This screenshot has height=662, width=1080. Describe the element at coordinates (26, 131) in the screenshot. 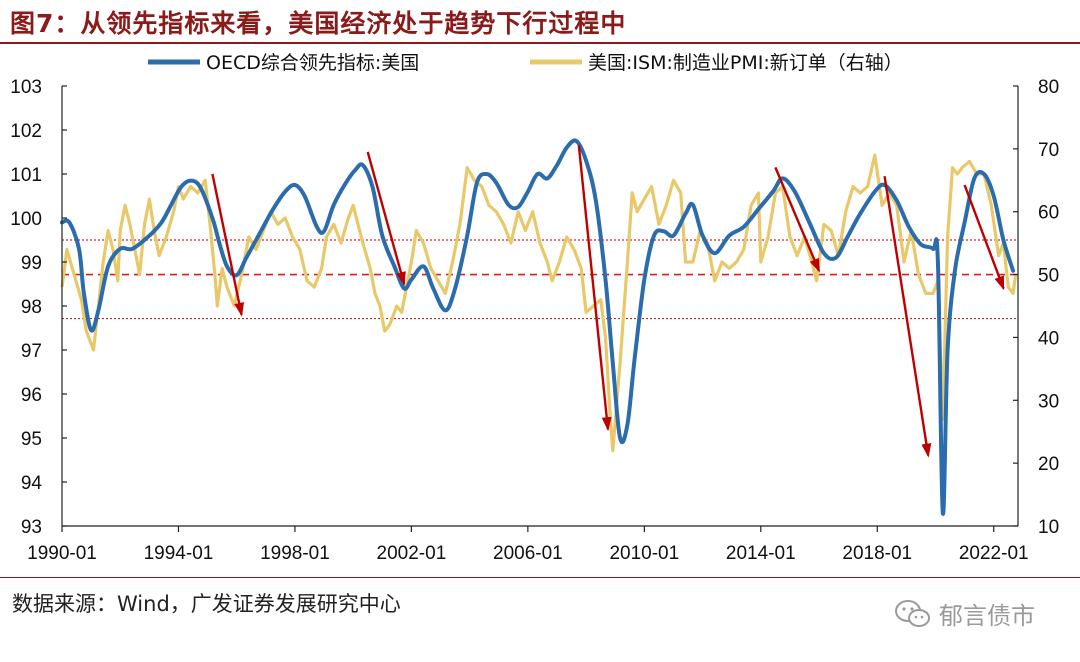

I see `y-left-tick-label: 102` at that location.